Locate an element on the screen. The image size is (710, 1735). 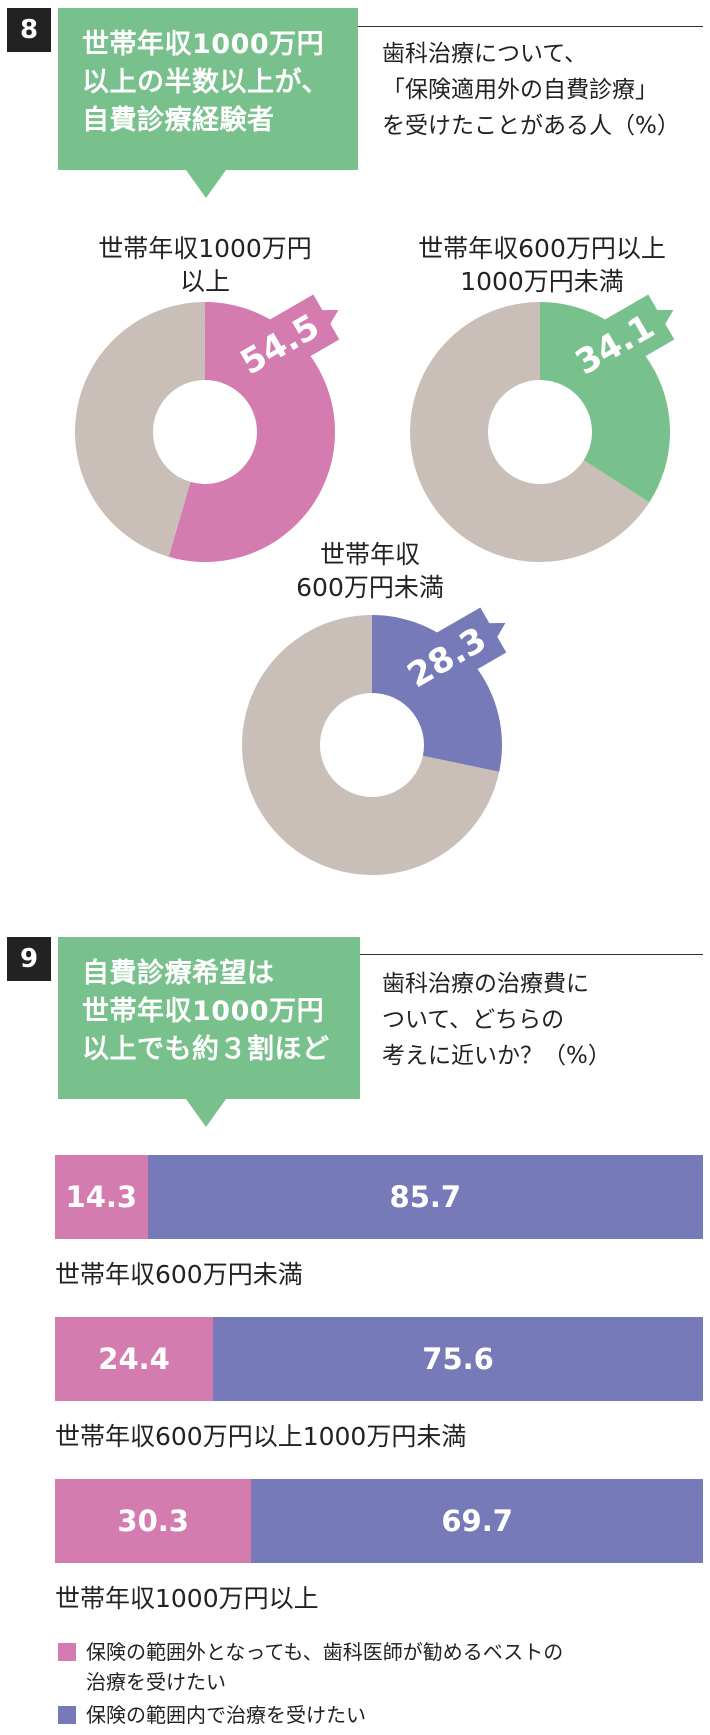
bar-value-label: 24.4 is located at coordinates (134, 1359).